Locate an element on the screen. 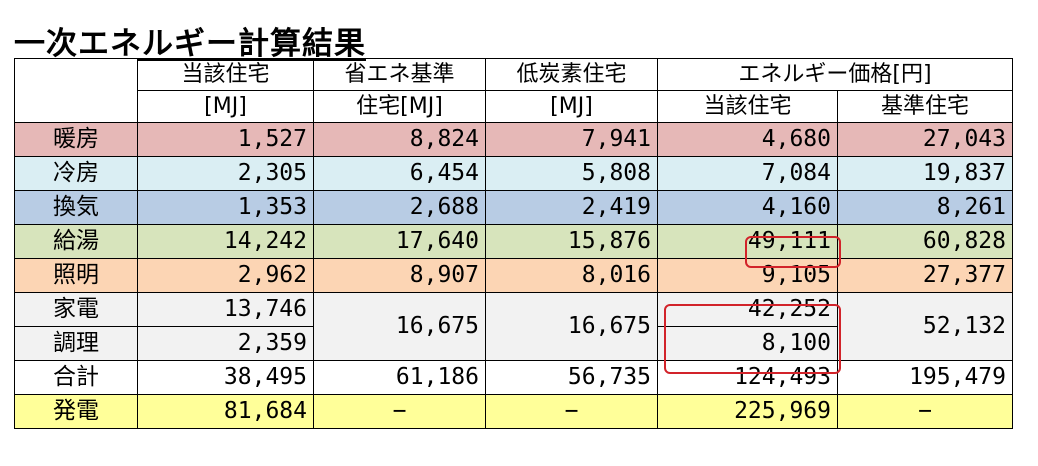 The image size is (1038, 466). cell-current: 14,242 is located at coordinates (225, 241).